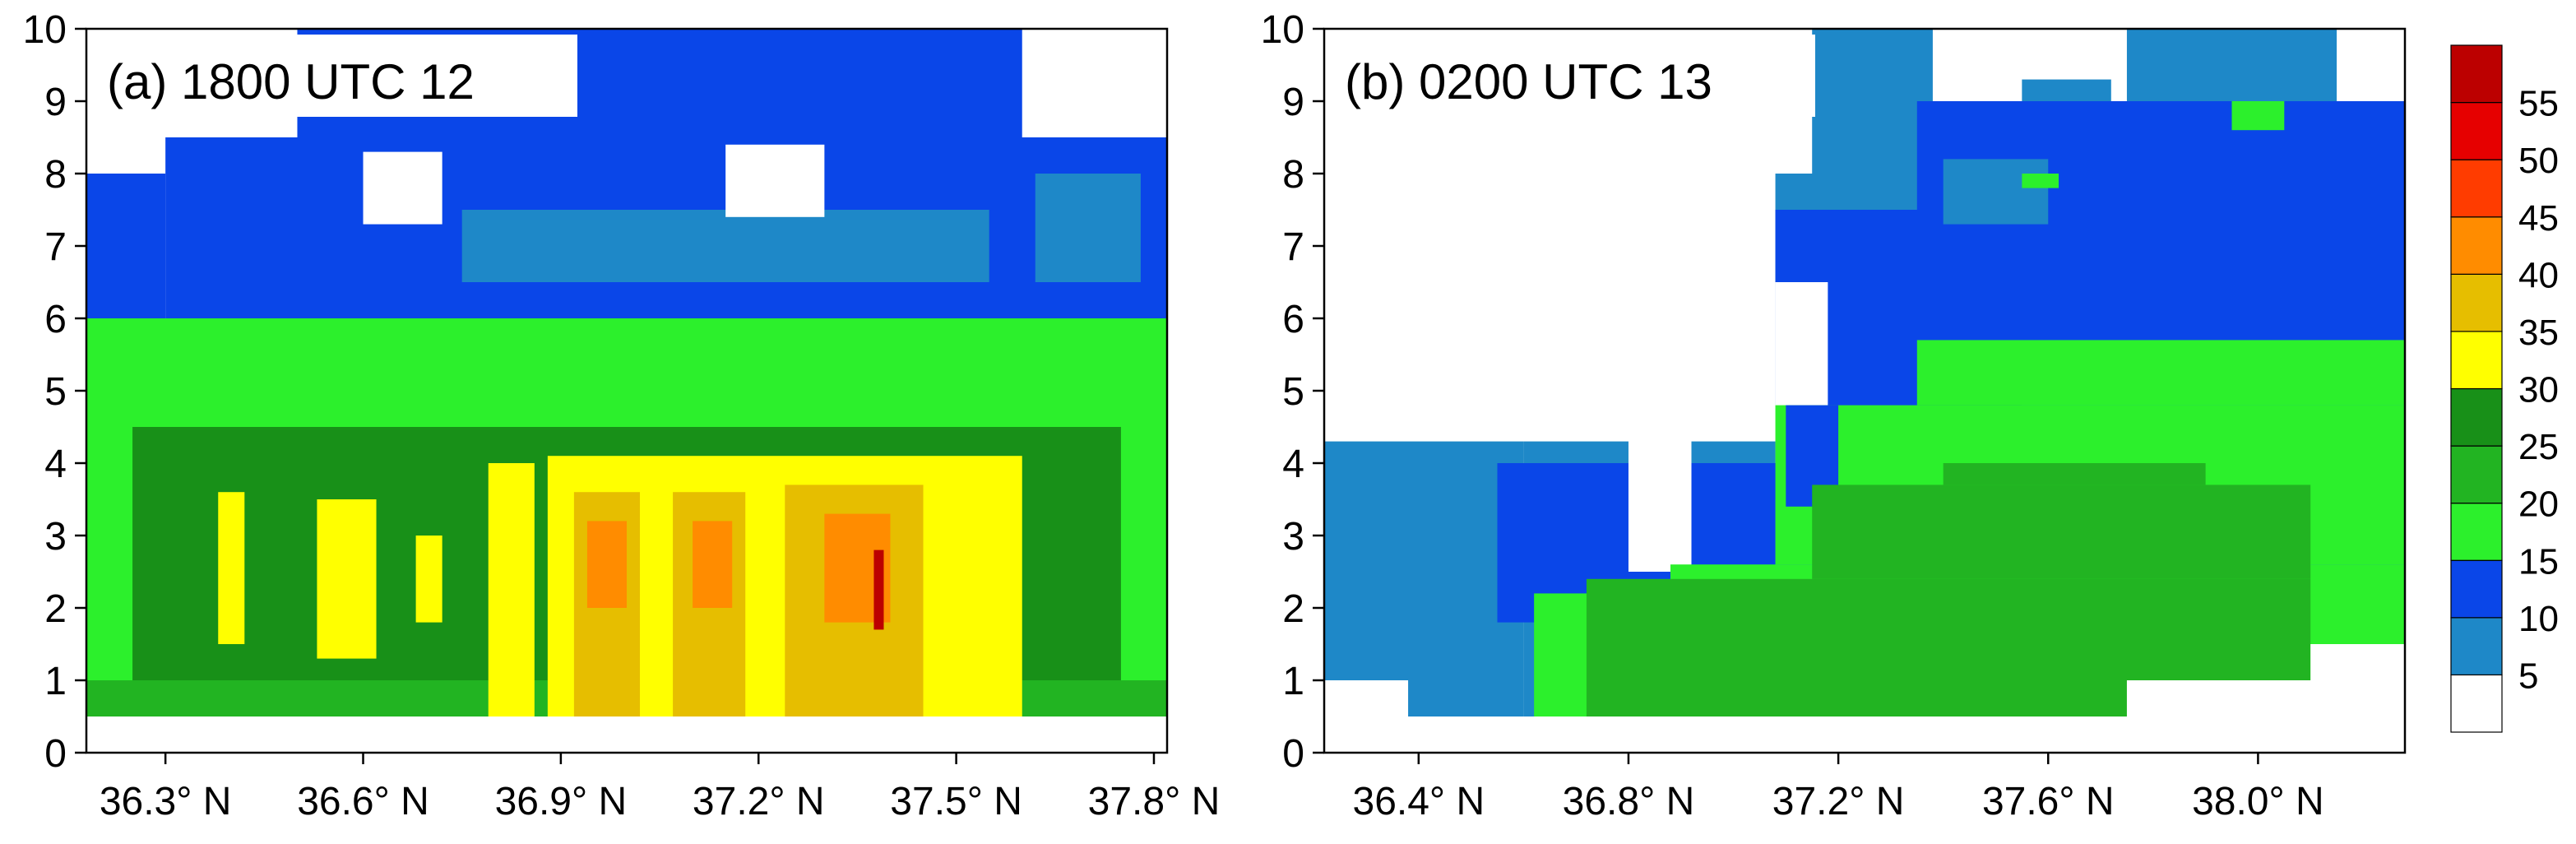 This screenshot has width=2576, height=844. What do you see at coordinates (1155, 801) in the screenshot?
I see `x-tick-label: 37.8° N` at bounding box center [1155, 801].